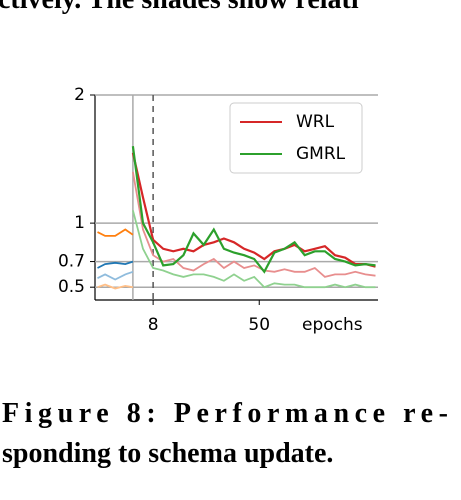 This screenshot has height=500, width=461. I want to click on x-tick-label: 50, so click(259, 325).